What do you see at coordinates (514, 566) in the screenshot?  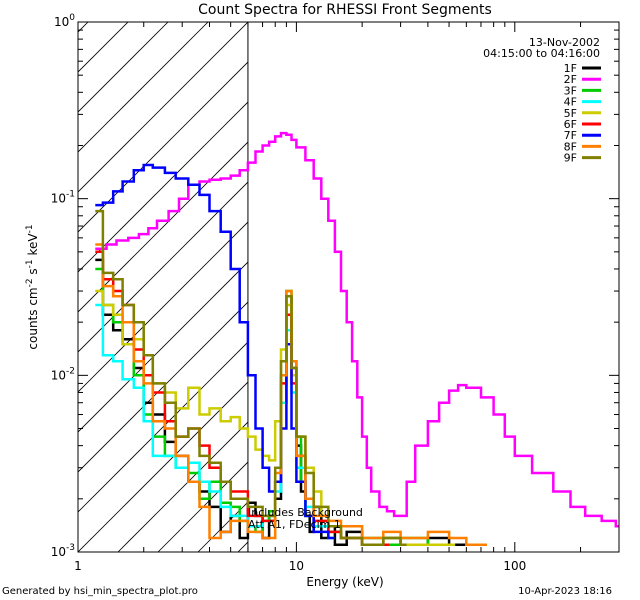 I see `x-tick-label: 100` at bounding box center [514, 566].